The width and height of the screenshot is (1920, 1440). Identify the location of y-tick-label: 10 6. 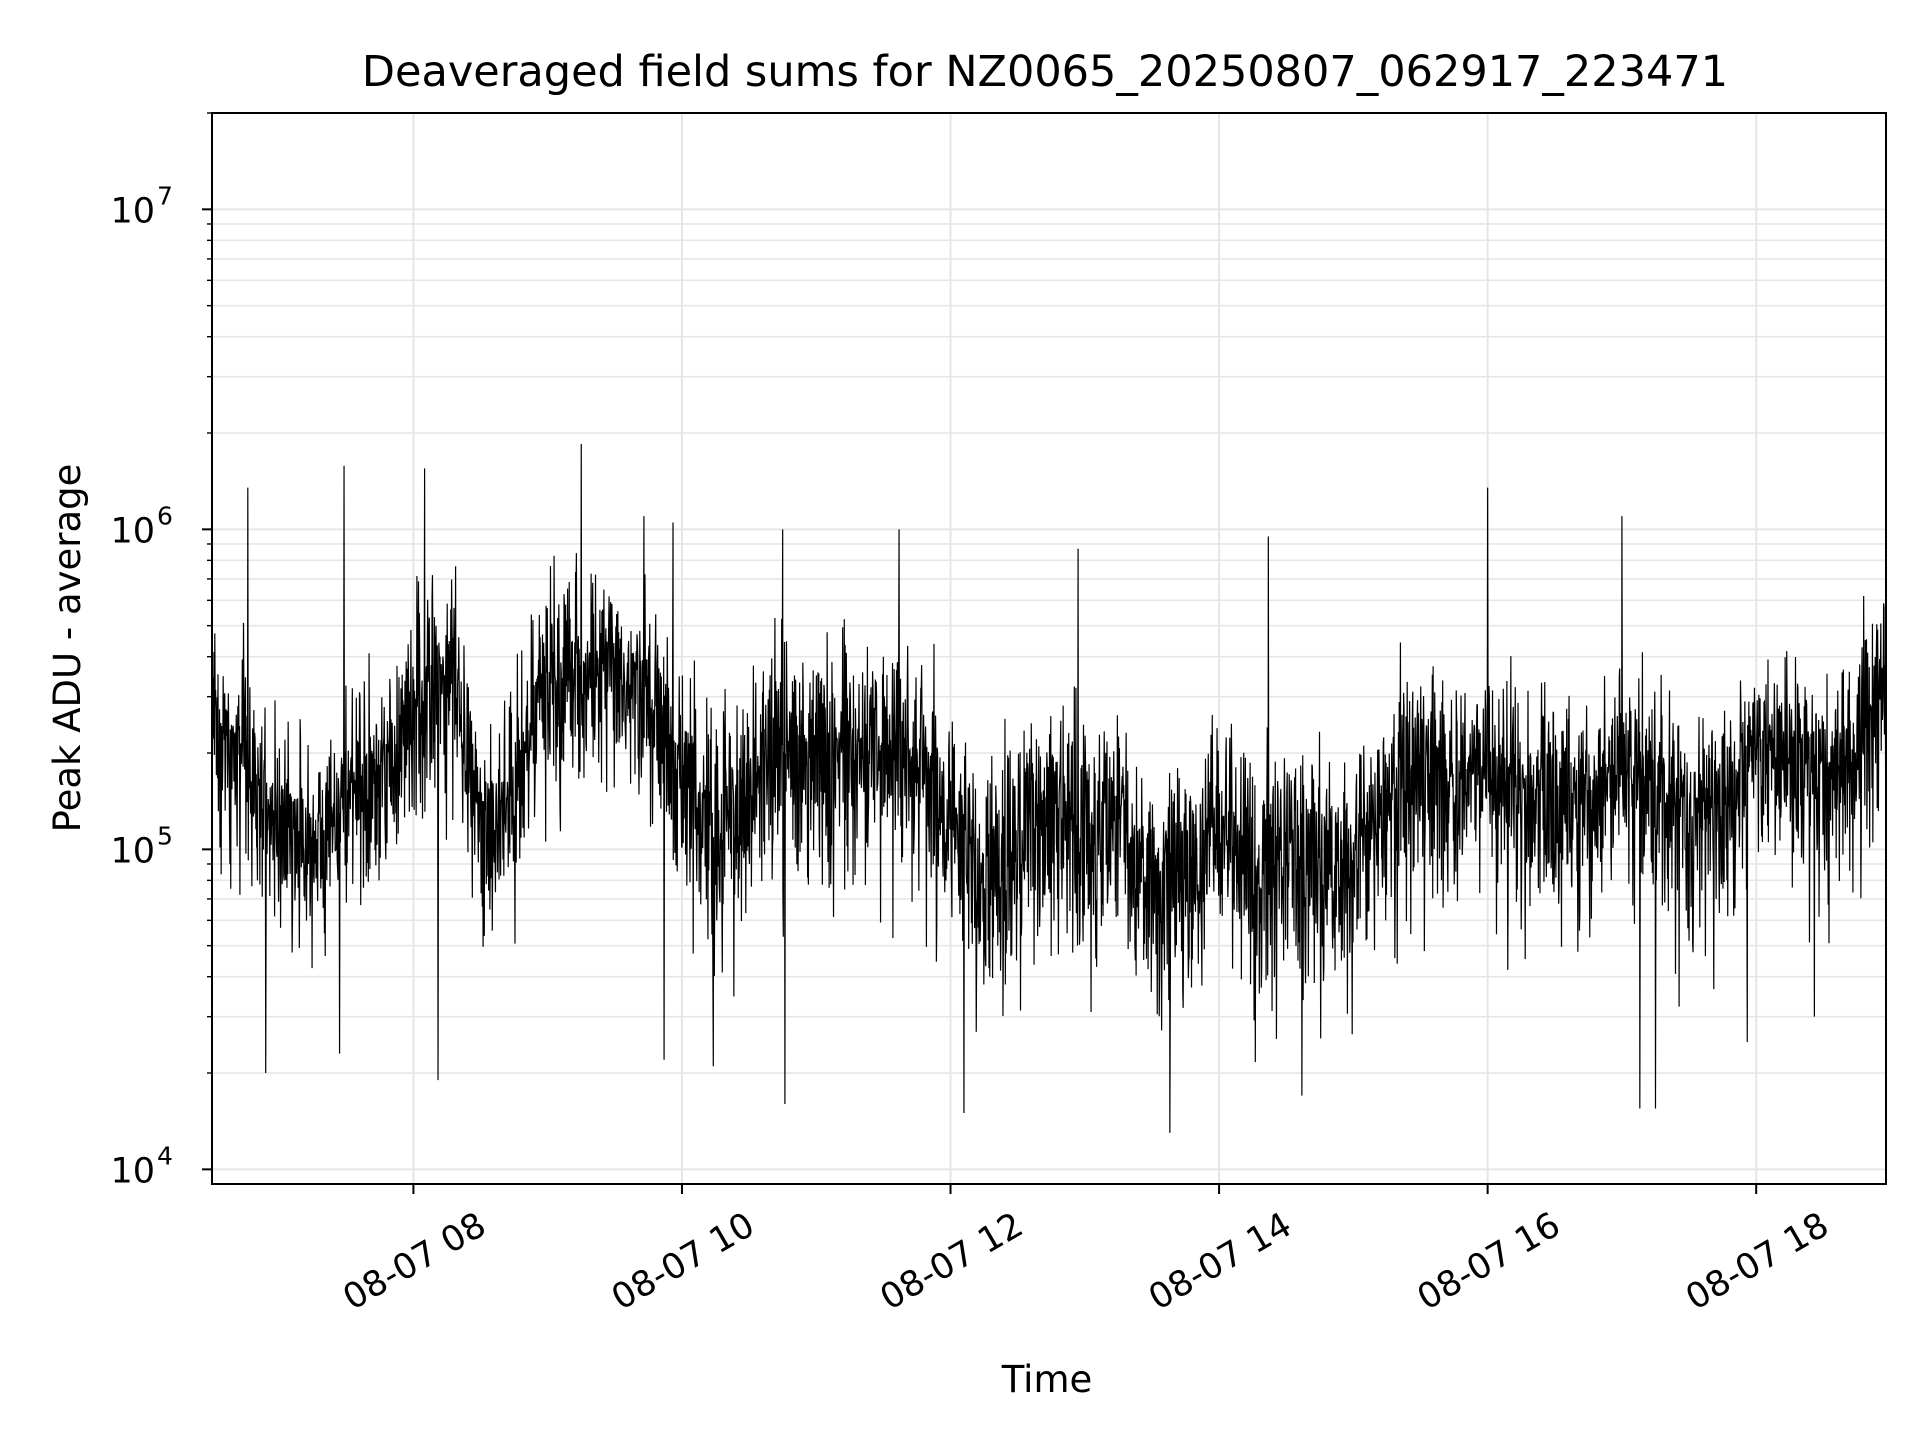
(141, 526).